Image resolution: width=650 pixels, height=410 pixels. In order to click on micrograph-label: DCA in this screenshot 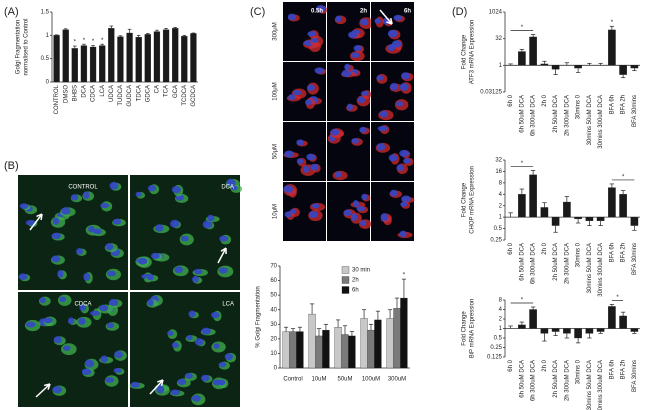, I will do `click(227, 188)`.